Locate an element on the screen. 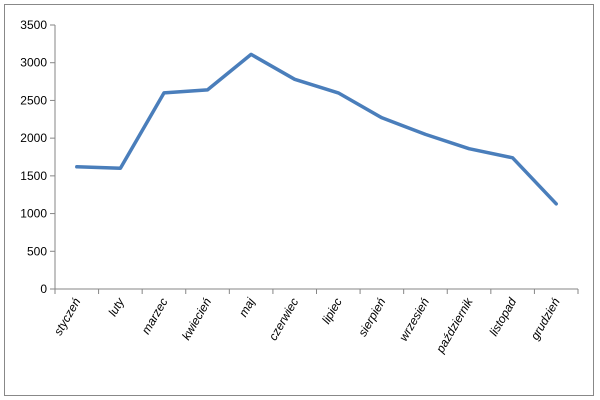  x-tick-label: listopad is located at coordinates (502, 316).